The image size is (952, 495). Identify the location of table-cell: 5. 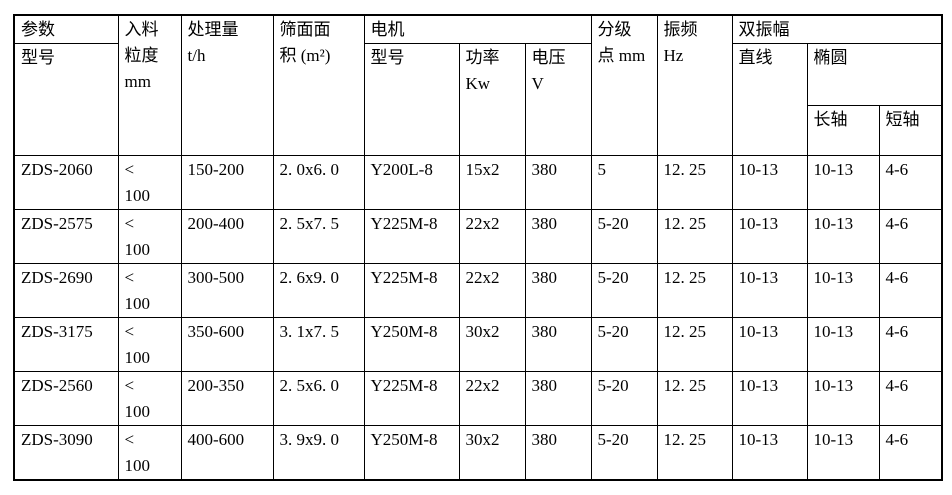
(624, 182).